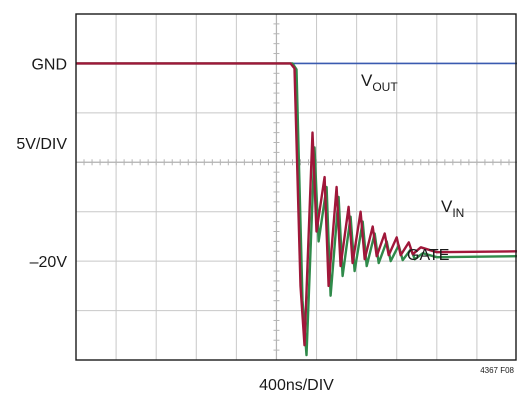  I want to click on gnd-label: GND, so click(49, 64).